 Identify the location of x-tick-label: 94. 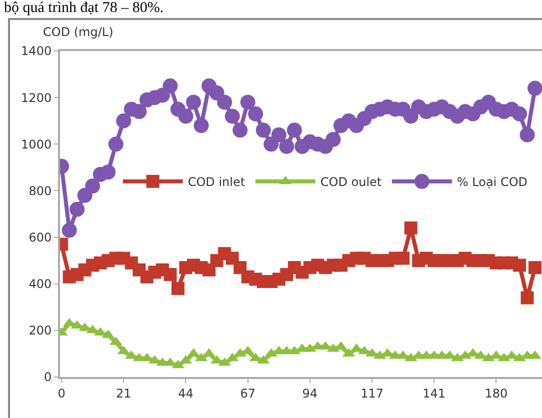
(310, 393).